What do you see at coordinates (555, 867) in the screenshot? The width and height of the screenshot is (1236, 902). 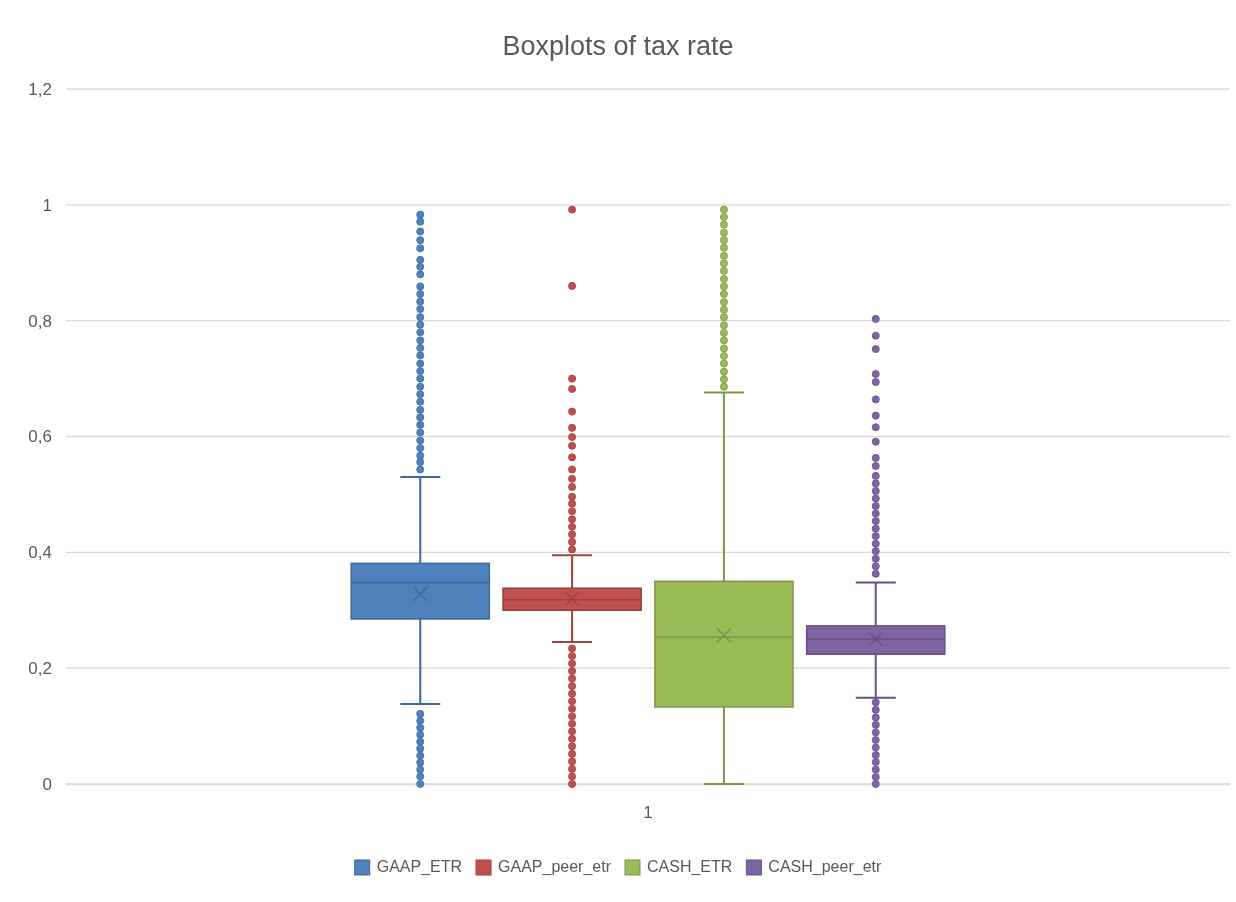 I see `legend-label: GAAP_peer_etr` at bounding box center [555, 867].